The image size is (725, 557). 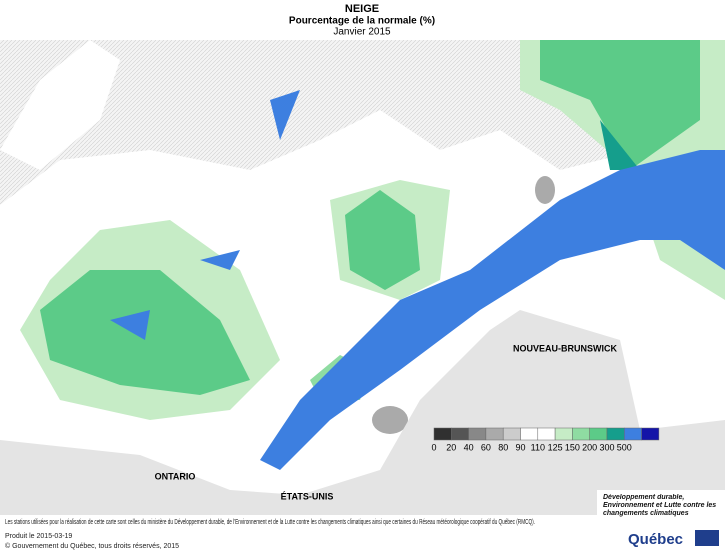 I want to click on legend-label: 110, so click(x=538, y=447).